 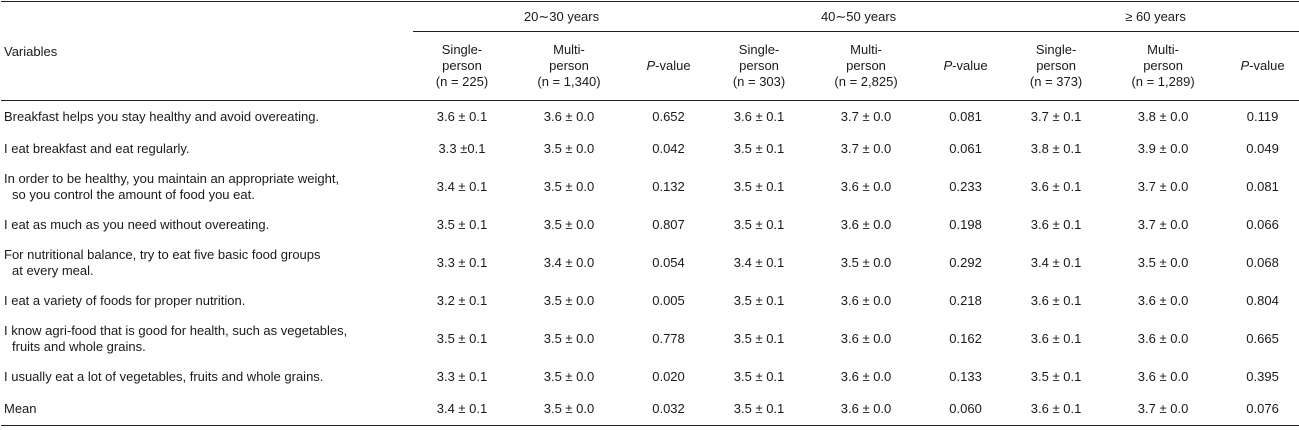 What do you see at coordinates (759, 81) in the screenshot?
I see `single-n: (n = 303)` at bounding box center [759, 81].